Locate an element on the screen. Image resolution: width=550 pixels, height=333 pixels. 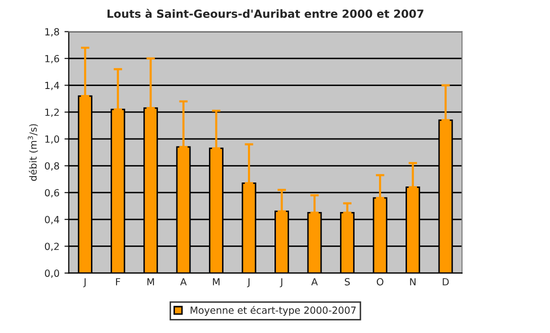
chart-title: Louts à Saint-Geours-d'Auribat entre 2000 et 2007 is located at coordinates (266, 13).